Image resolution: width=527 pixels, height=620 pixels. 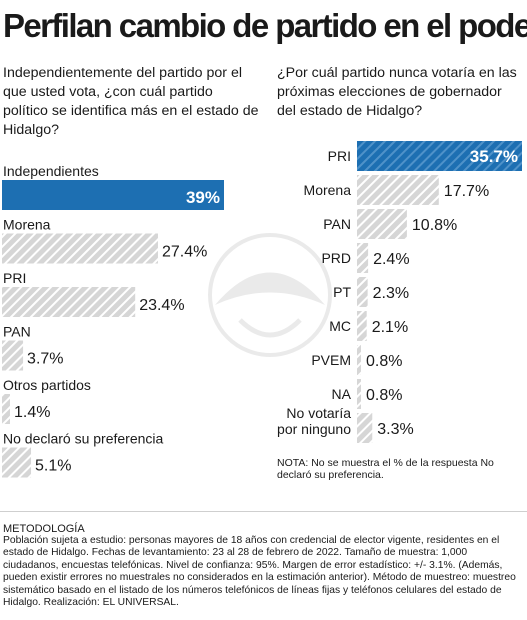 What do you see at coordinates (342, 394) in the screenshot?
I see `right-category-label: NA` at bounding box center [342, 394].